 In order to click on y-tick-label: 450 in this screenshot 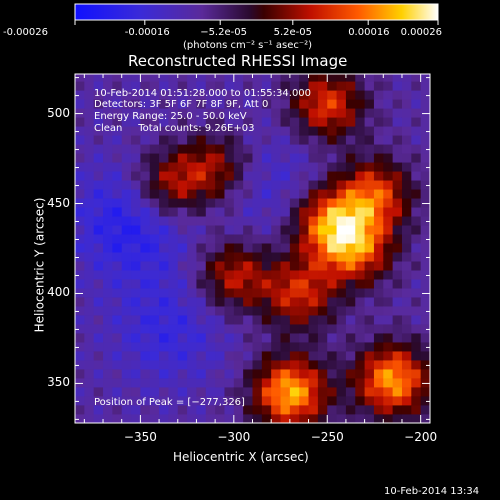, I will do `click(58, 202)`.